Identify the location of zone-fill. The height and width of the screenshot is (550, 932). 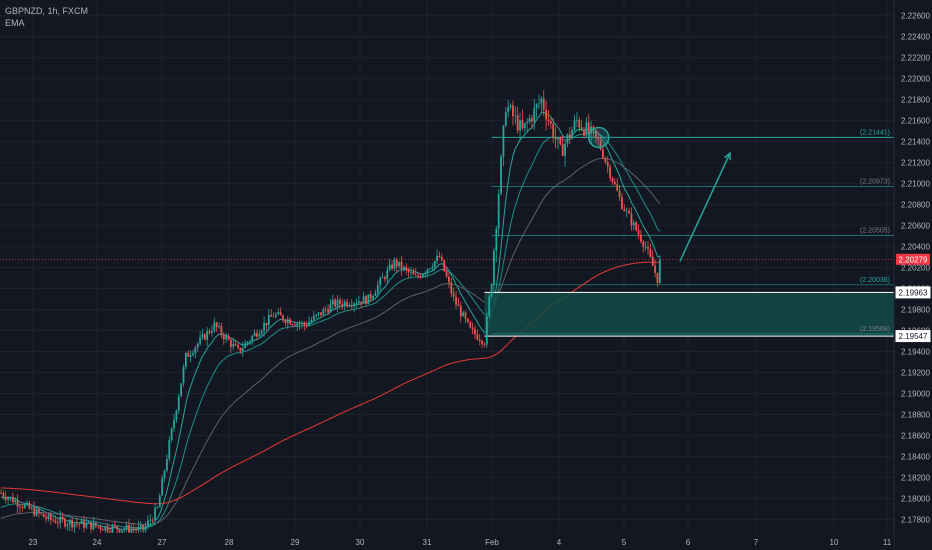
(689, 314).